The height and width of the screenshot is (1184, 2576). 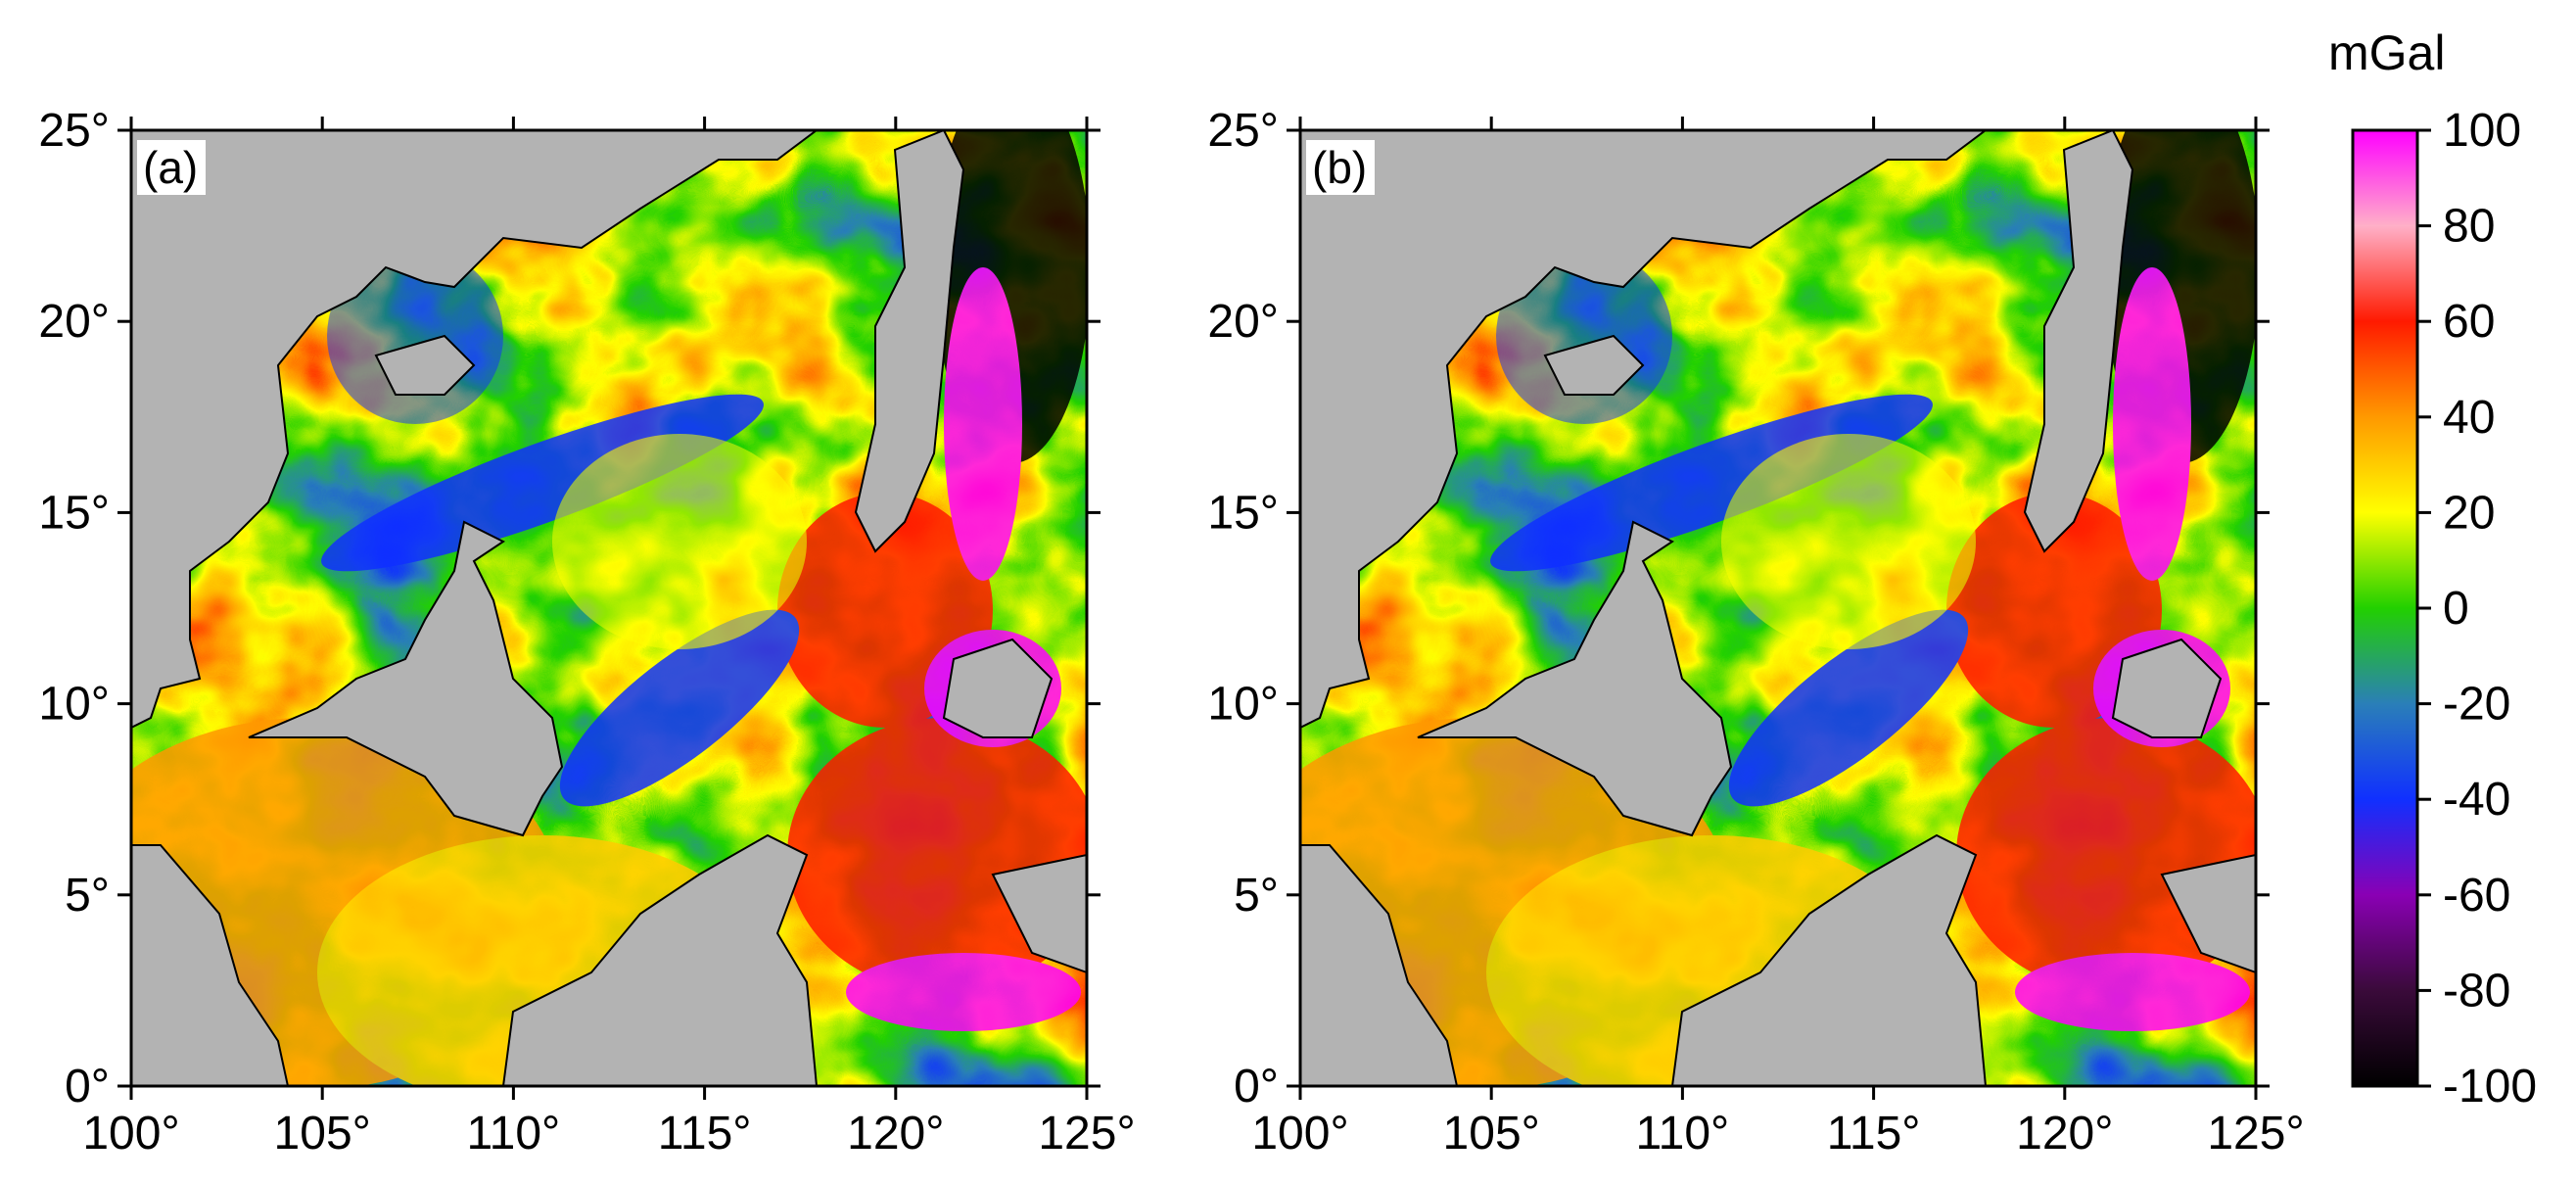 What do you see at coordinates (2469, 227) in the screenshot?
I see `colorbar-tick-label: 80` at bounding box center [2469, 227].